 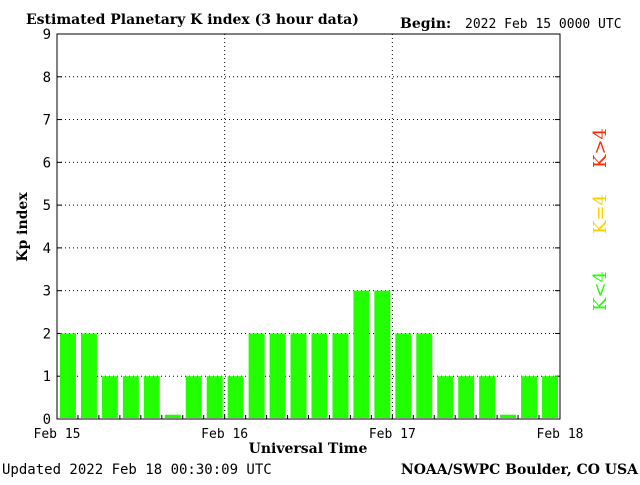 What do you see at coordinates (47, 334) in the screenshot?
I see `y-tick-label: 2` at bounding box center [47, 334].